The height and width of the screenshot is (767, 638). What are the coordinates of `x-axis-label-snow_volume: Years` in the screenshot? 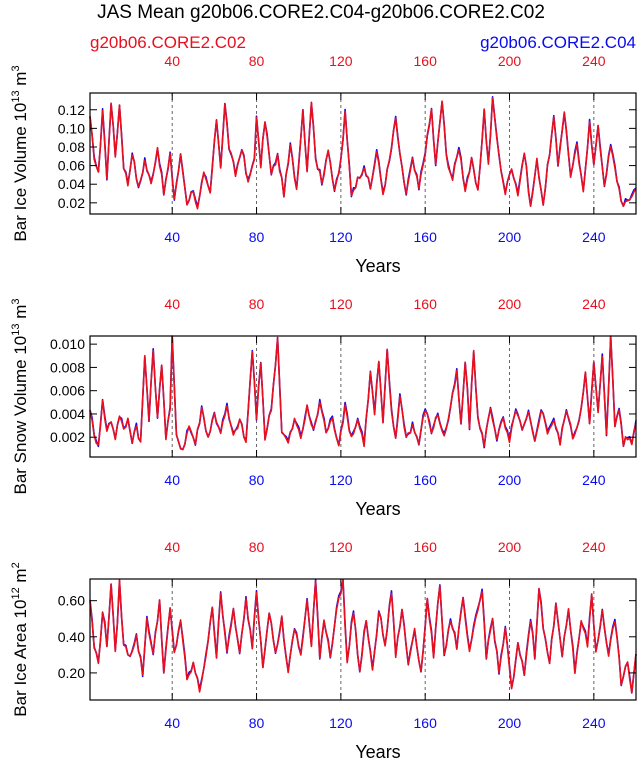 It's located at (377, 509).